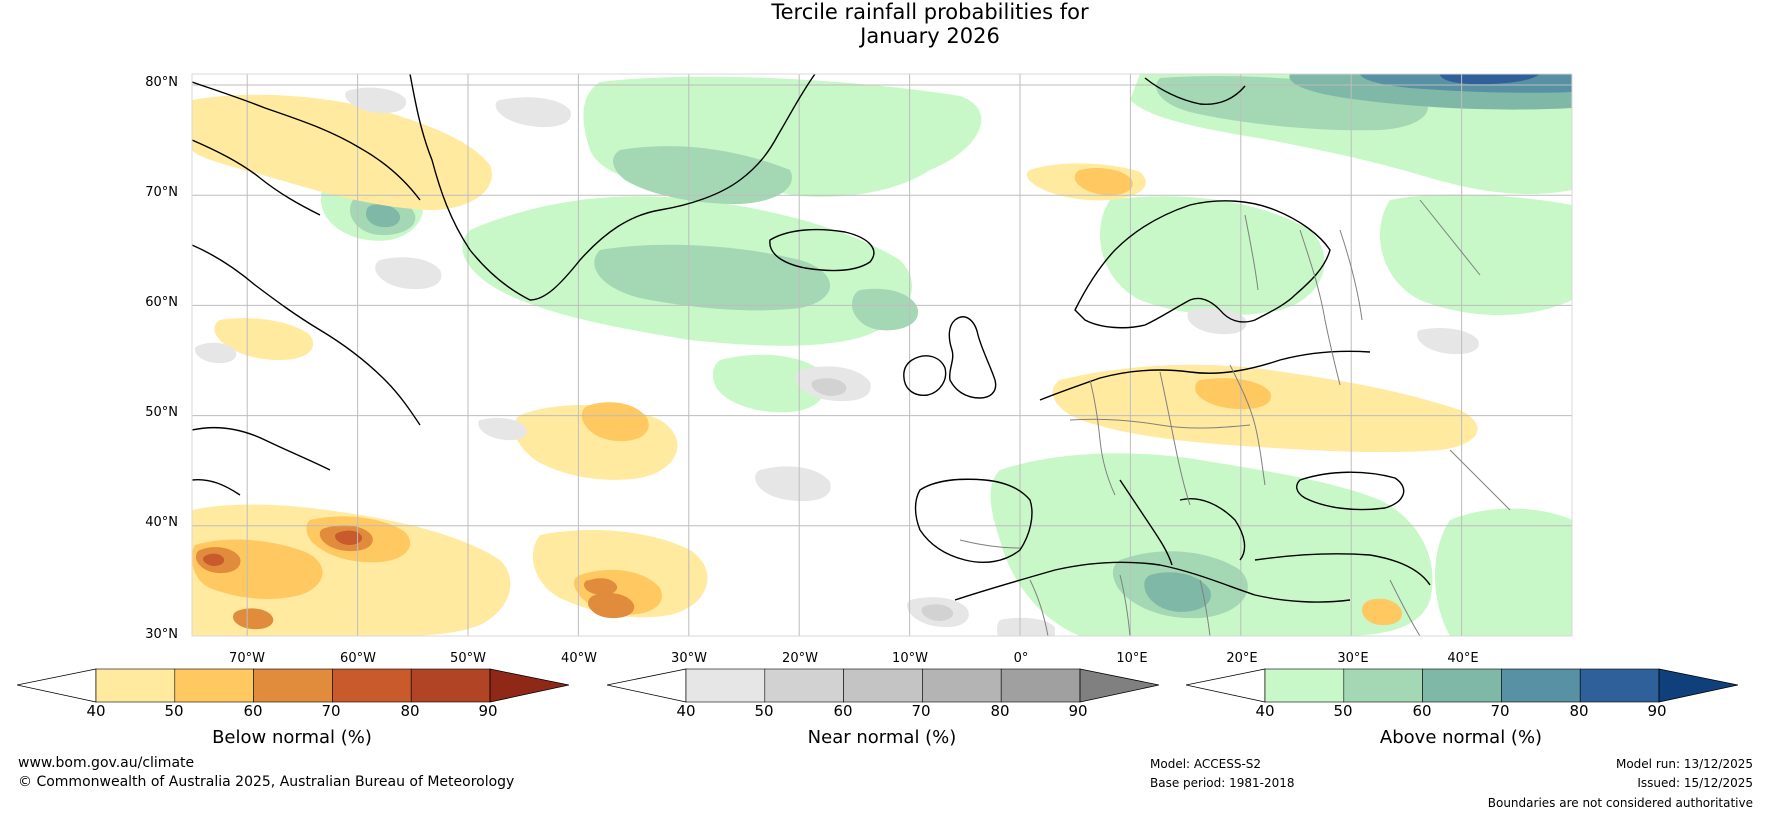 This screenshot has width=1770, height=816. I want to click on near-normal-colorbar, so click(883, 685).